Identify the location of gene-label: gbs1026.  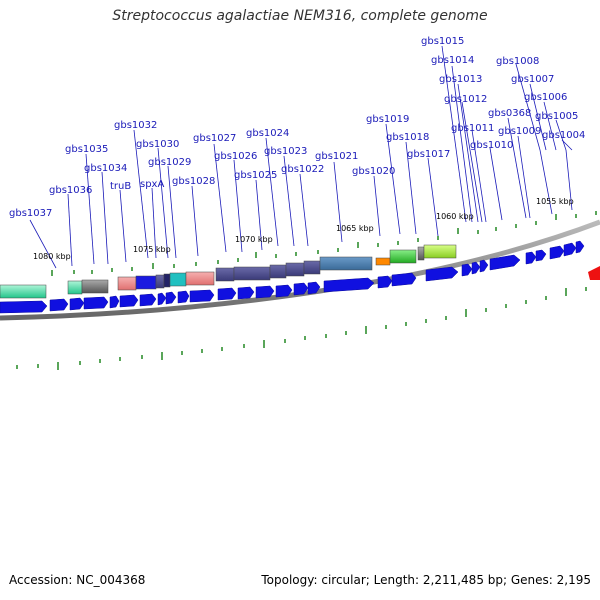
(235, 156).